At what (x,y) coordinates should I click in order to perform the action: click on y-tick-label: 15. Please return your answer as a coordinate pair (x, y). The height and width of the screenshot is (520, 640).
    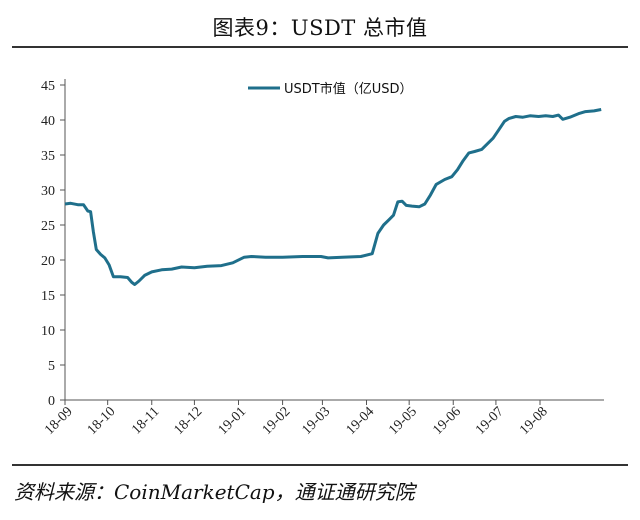
    Looking at the image, I should click on (48, 296).